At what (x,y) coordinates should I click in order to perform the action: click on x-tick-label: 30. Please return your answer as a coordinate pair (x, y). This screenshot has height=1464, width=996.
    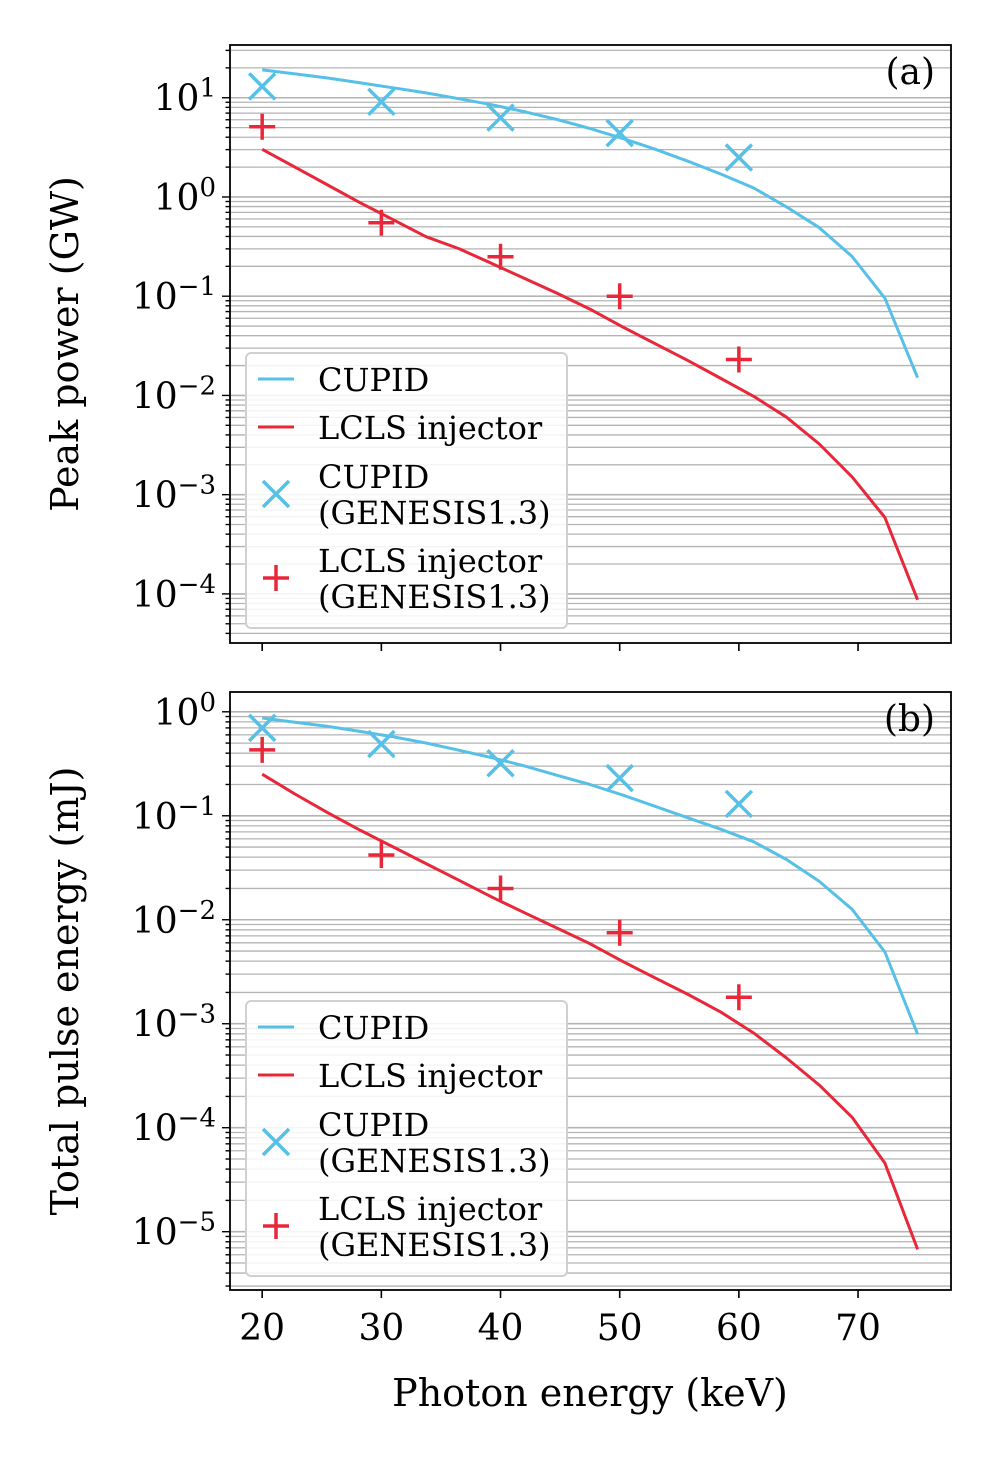
    Looking at the image, I should click on (381, 1328).